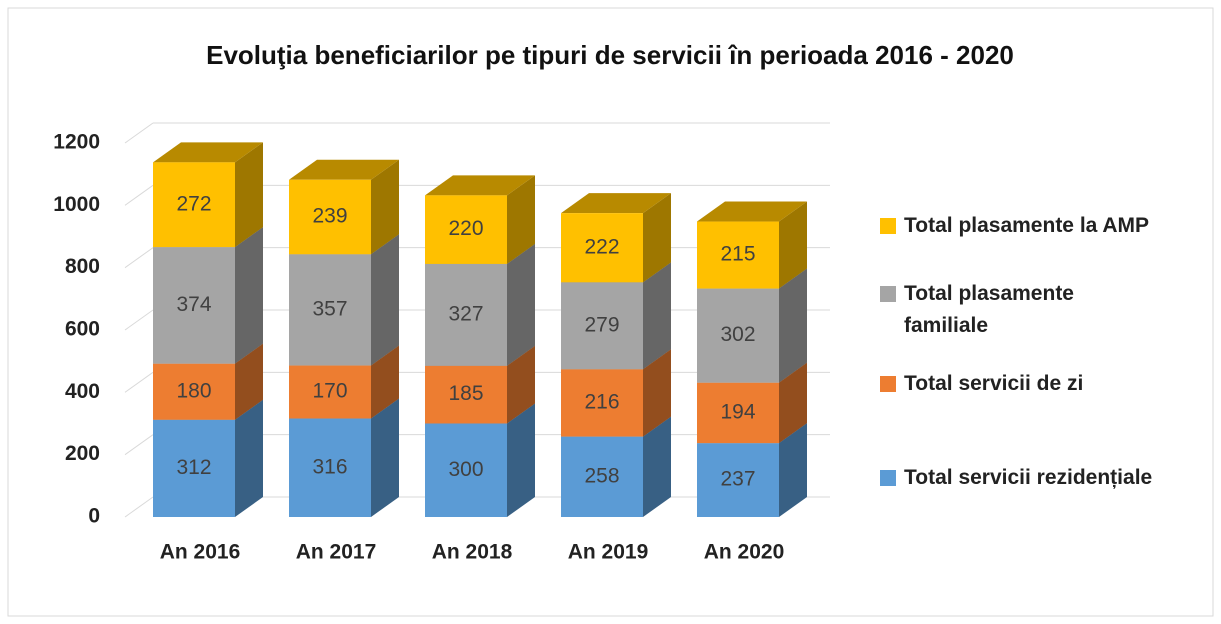  I want to click on x-tick-label: An 2018, so click(472, 552).